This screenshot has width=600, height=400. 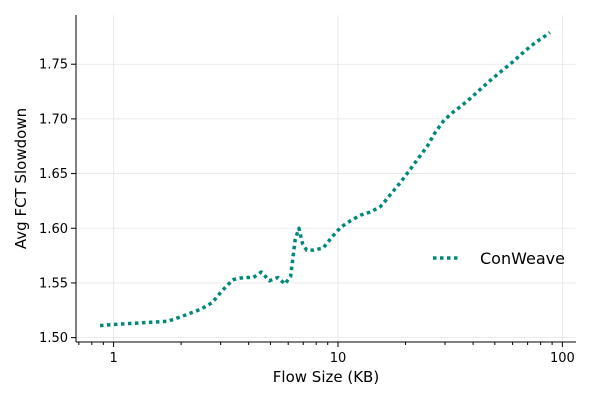 I want to click on x-tick-label: 10, so click(x=338, y=358).